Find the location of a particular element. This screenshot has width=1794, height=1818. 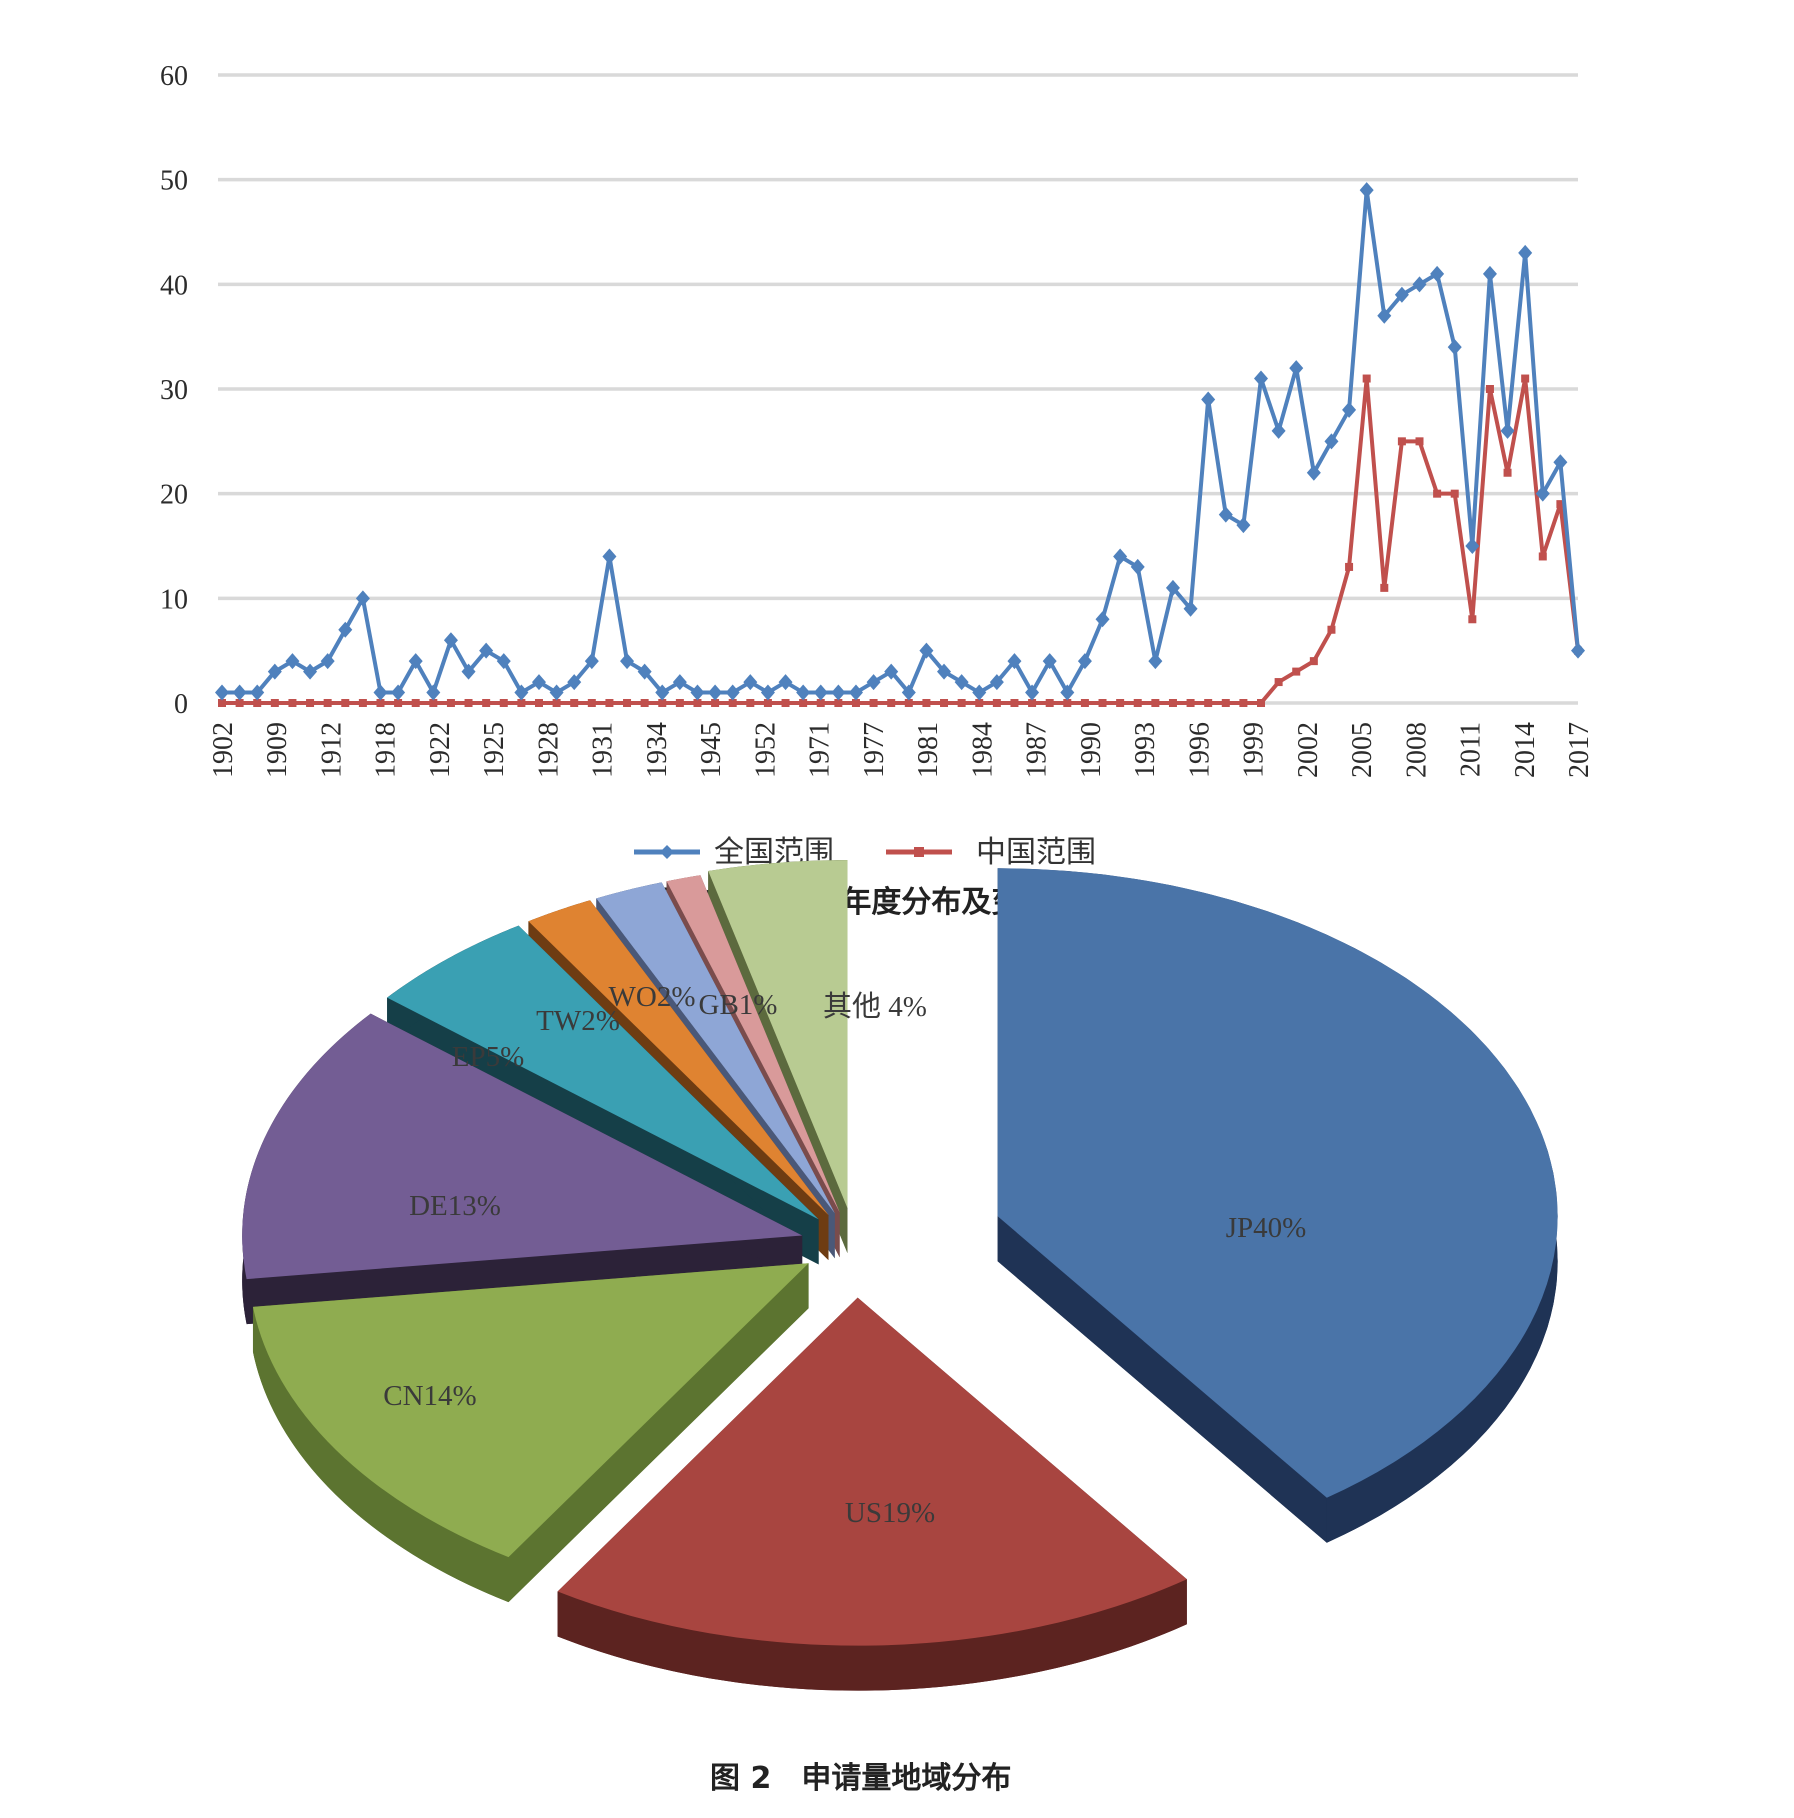

legend-marker-national is located at coordinates (667, 852).